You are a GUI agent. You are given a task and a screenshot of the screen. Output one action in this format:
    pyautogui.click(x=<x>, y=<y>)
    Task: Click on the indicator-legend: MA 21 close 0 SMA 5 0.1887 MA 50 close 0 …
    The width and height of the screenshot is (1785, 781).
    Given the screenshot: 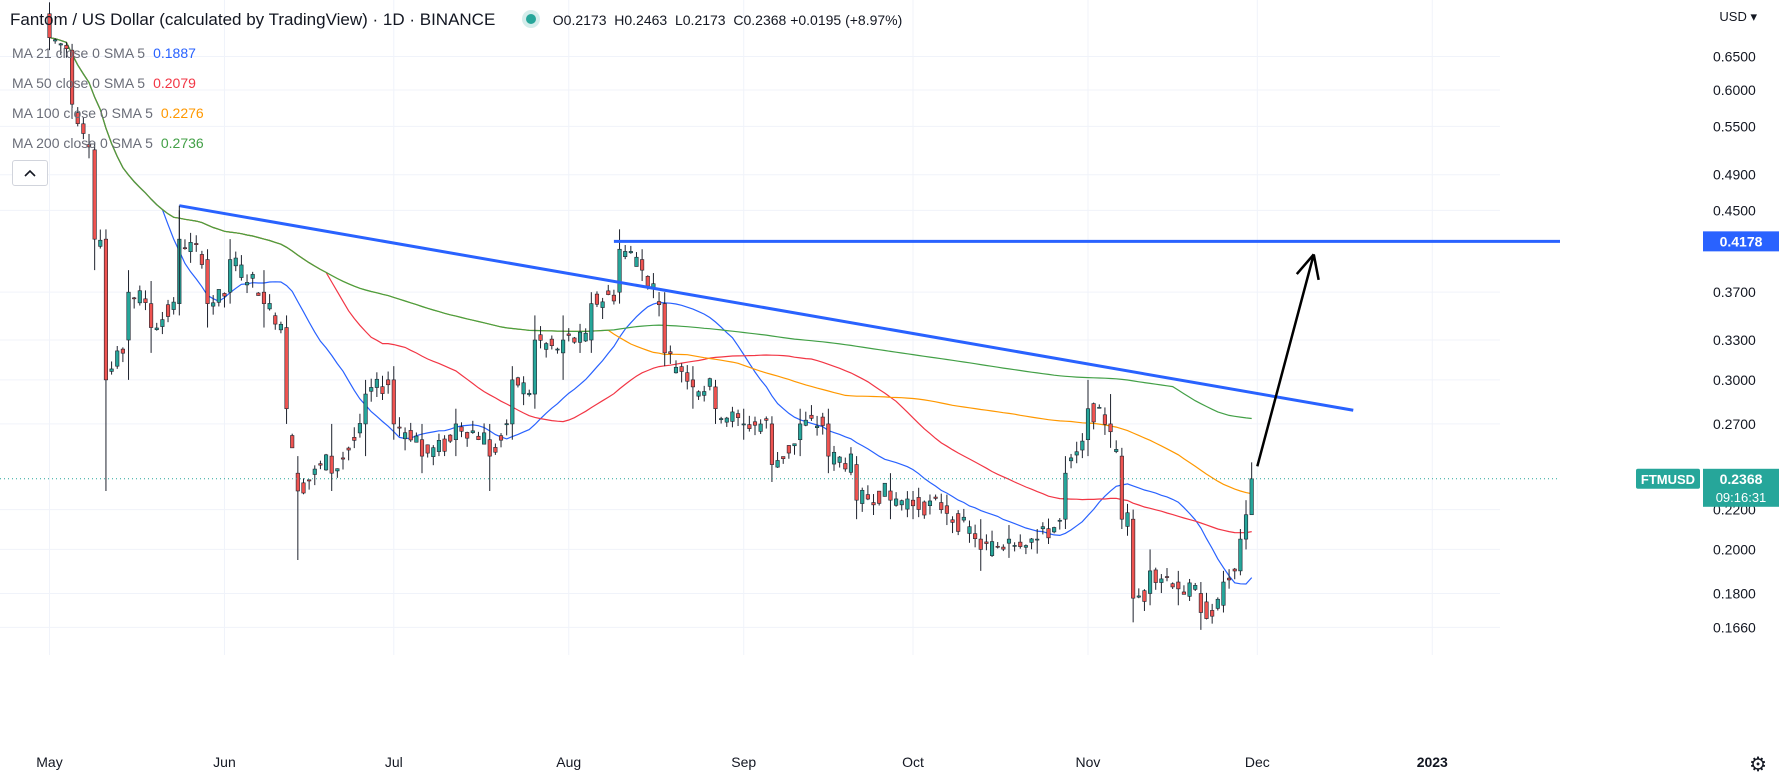 What is the action you would take?
    pyautogui.click(x=108, y=103)
    